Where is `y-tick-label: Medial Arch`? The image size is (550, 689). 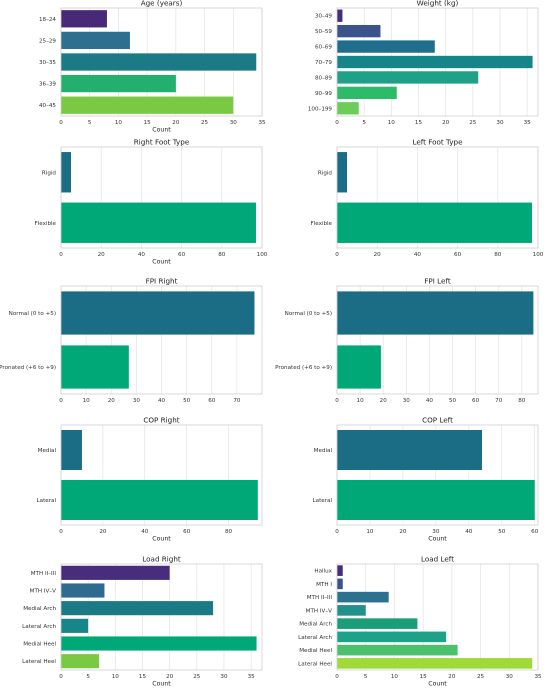 y-tick-label: Medial Arch is located at coordinates (315, 625).